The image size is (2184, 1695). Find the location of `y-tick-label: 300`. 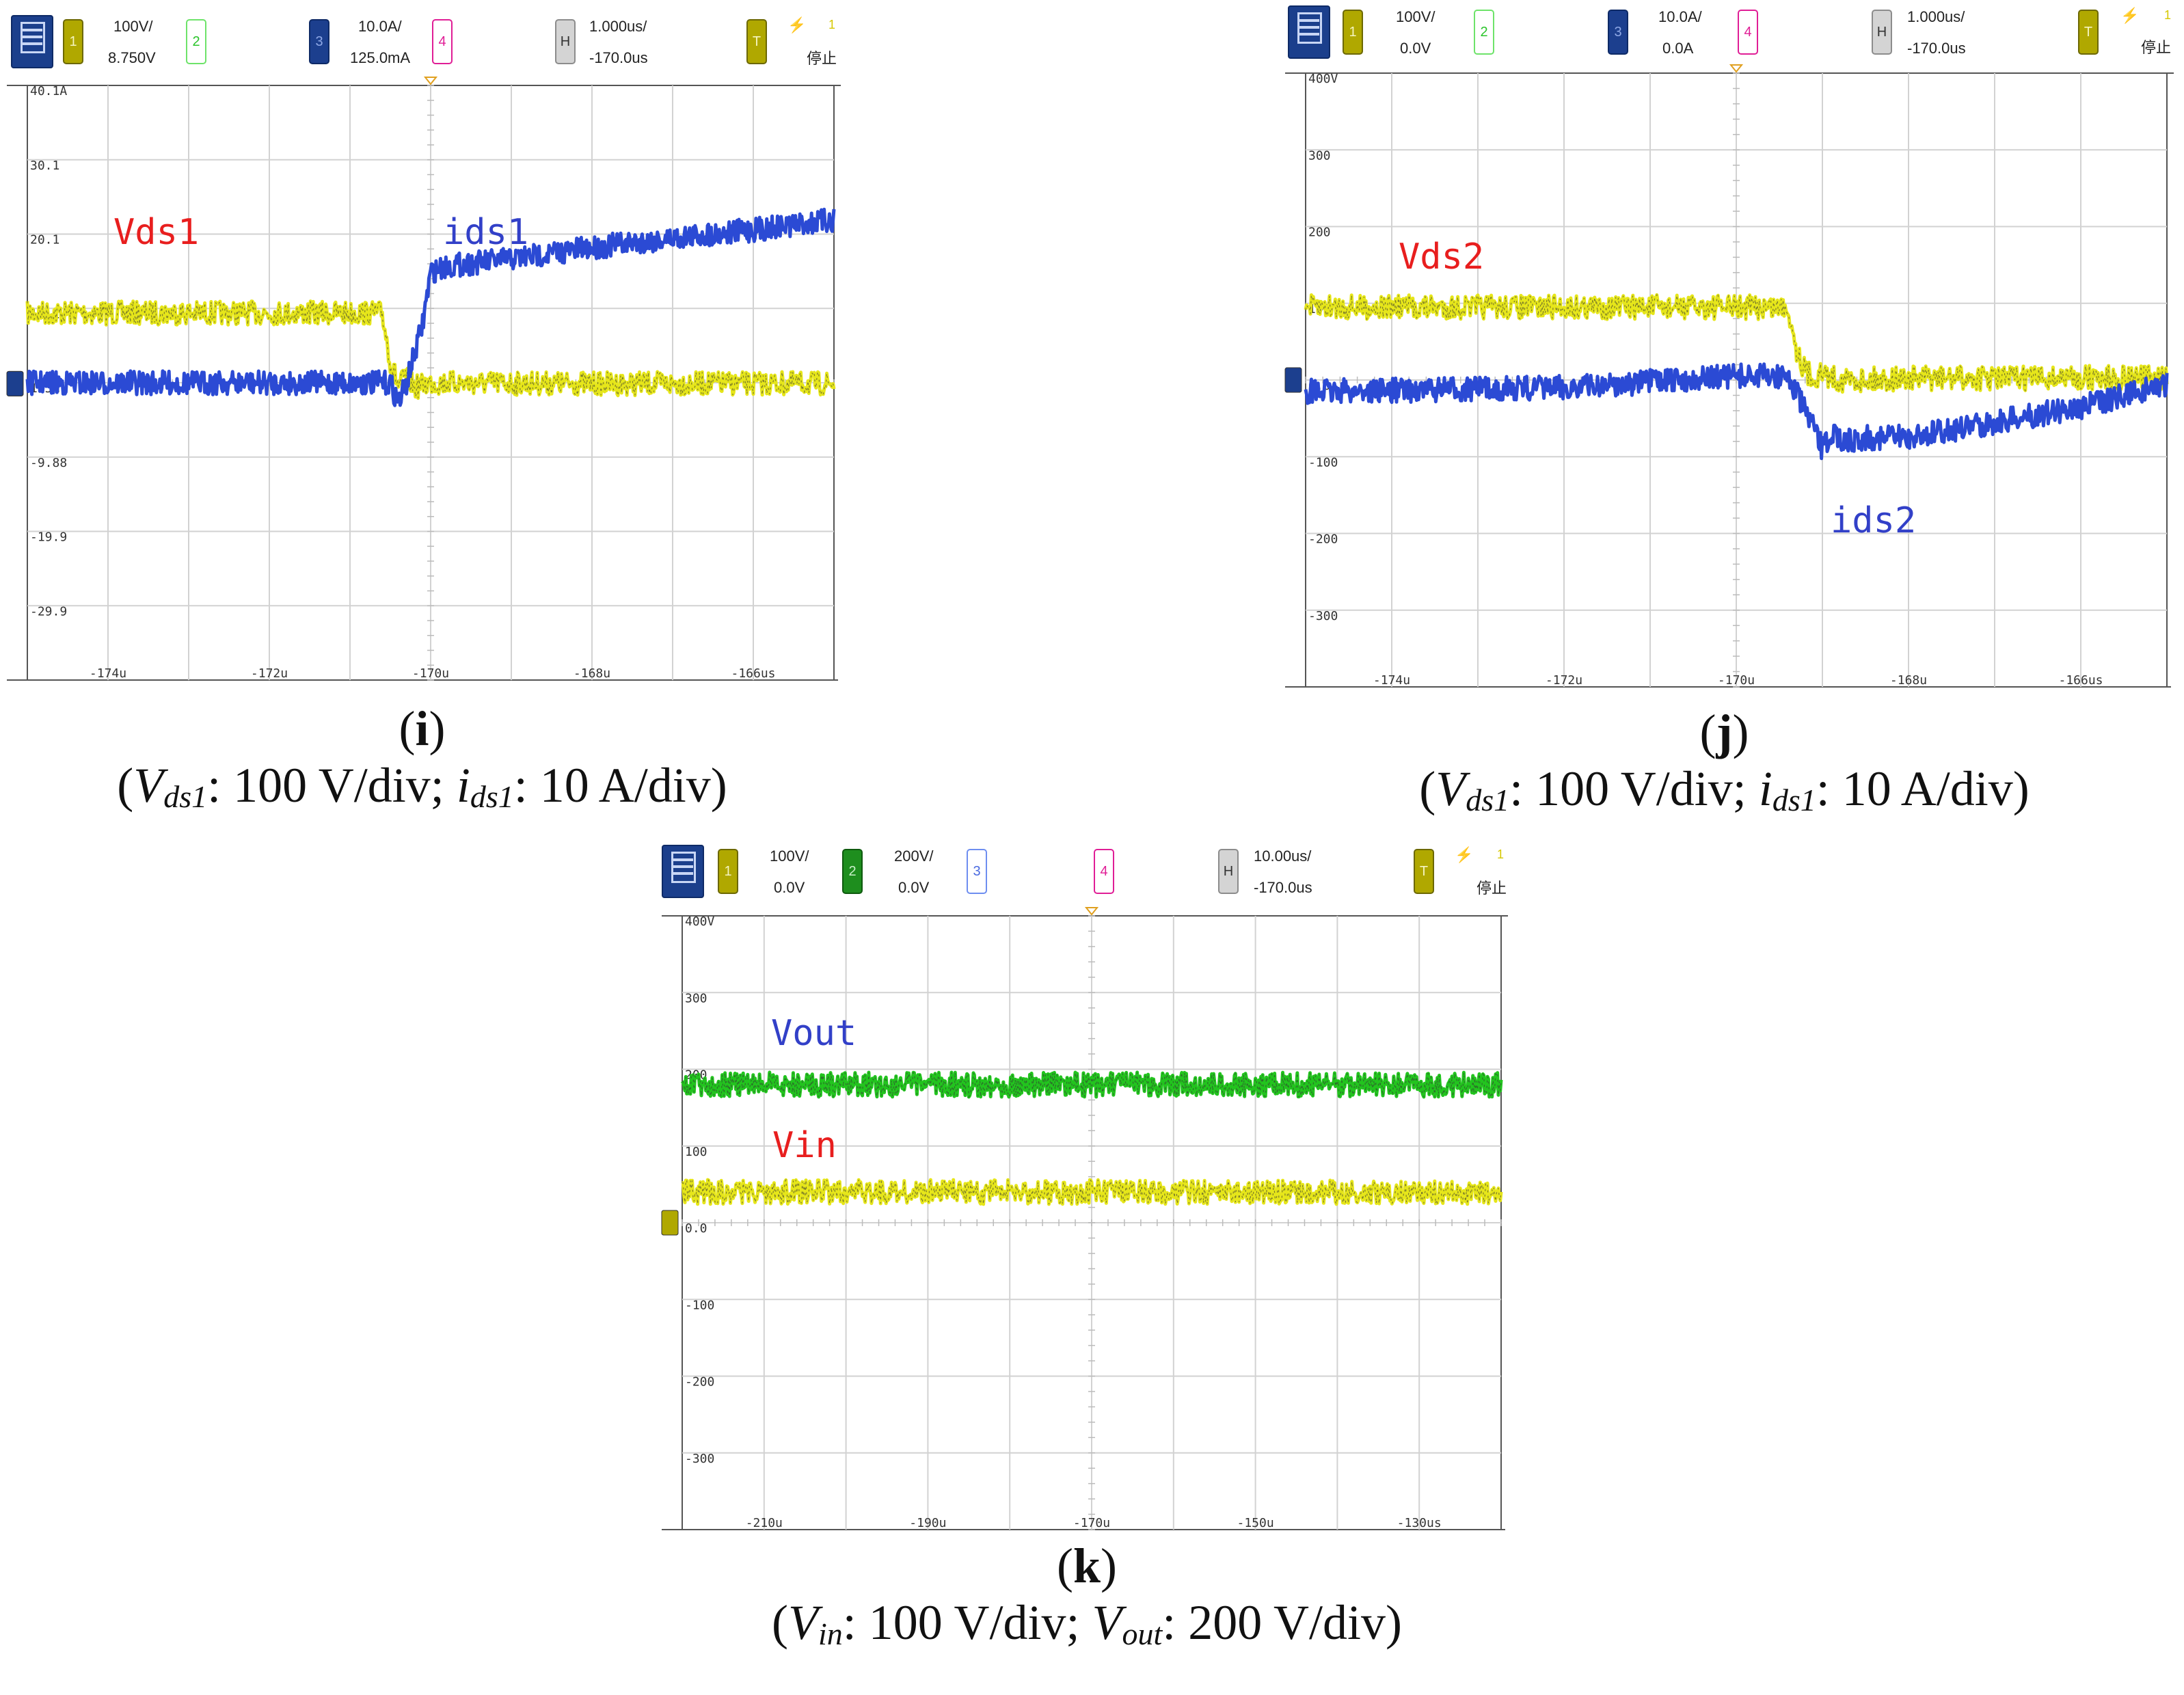

y-tick-label: 300 is located at coordinates (696, 998).